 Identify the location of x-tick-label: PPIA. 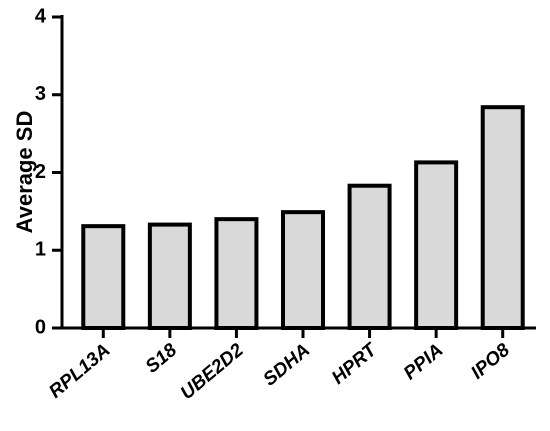
(423, 362).